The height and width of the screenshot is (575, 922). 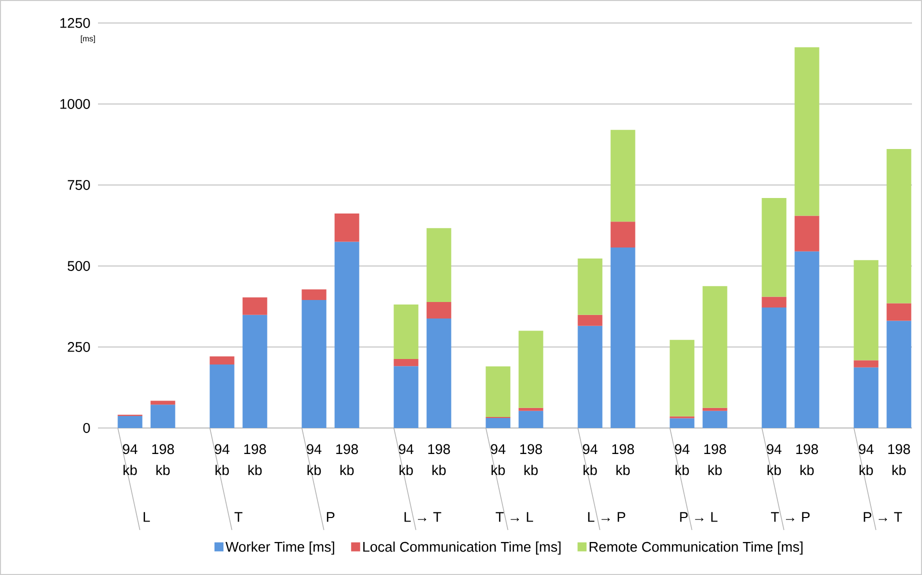 What do you see at coordinates (86, 428) in the screenshot?
I see `y-tick-label: 0` at bounding box center [86, 428].